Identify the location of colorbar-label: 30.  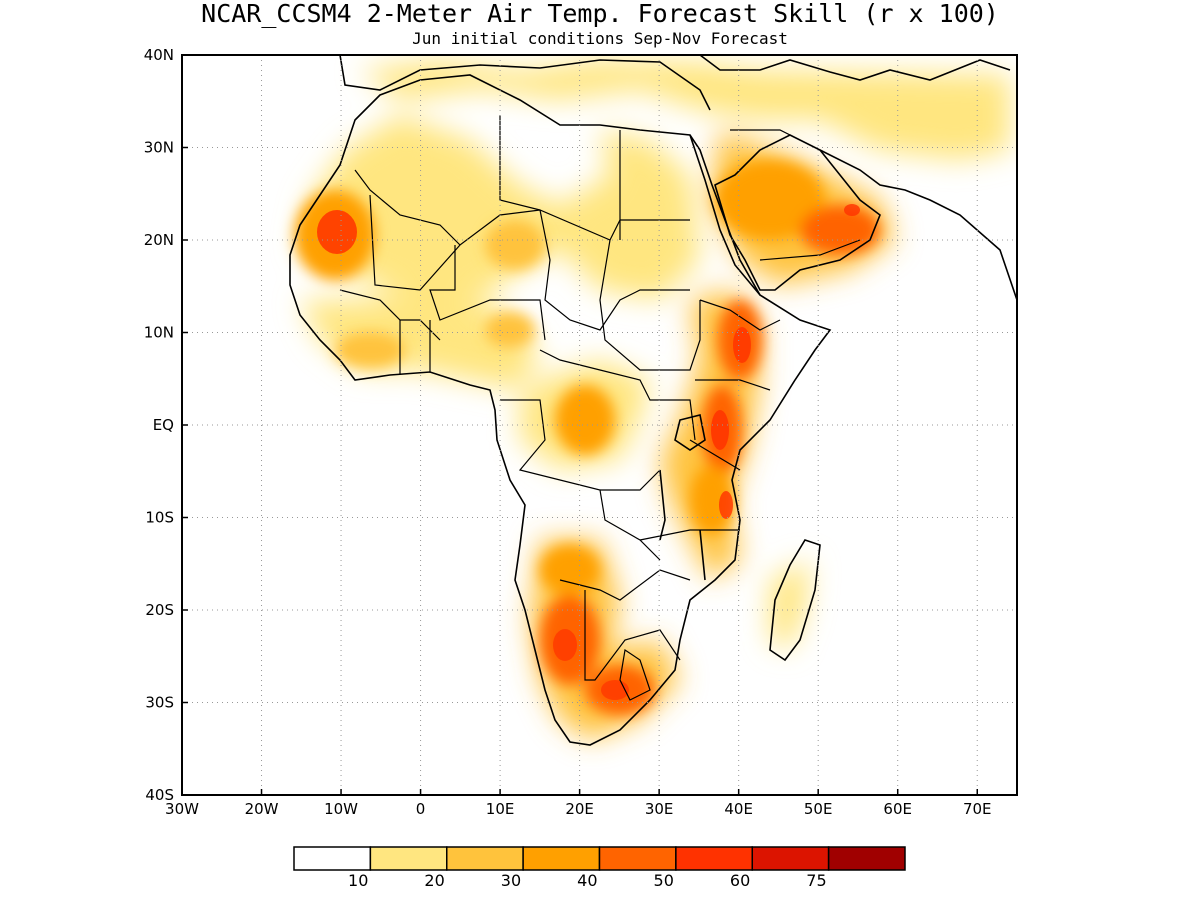
(511, 880).